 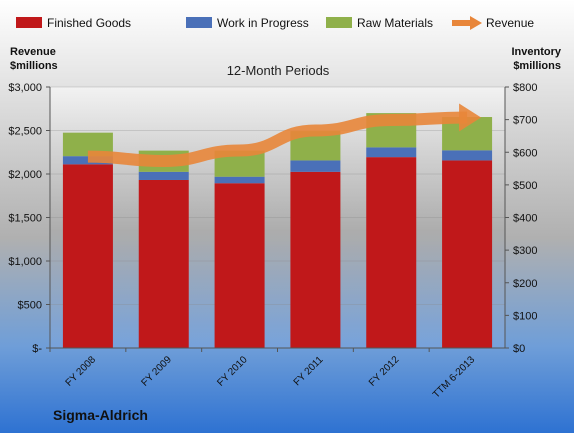 What do you see at coordinates (525, 153) in the screenshot?
I see `right-tick-label: $600` at bounding box center [525, 153].